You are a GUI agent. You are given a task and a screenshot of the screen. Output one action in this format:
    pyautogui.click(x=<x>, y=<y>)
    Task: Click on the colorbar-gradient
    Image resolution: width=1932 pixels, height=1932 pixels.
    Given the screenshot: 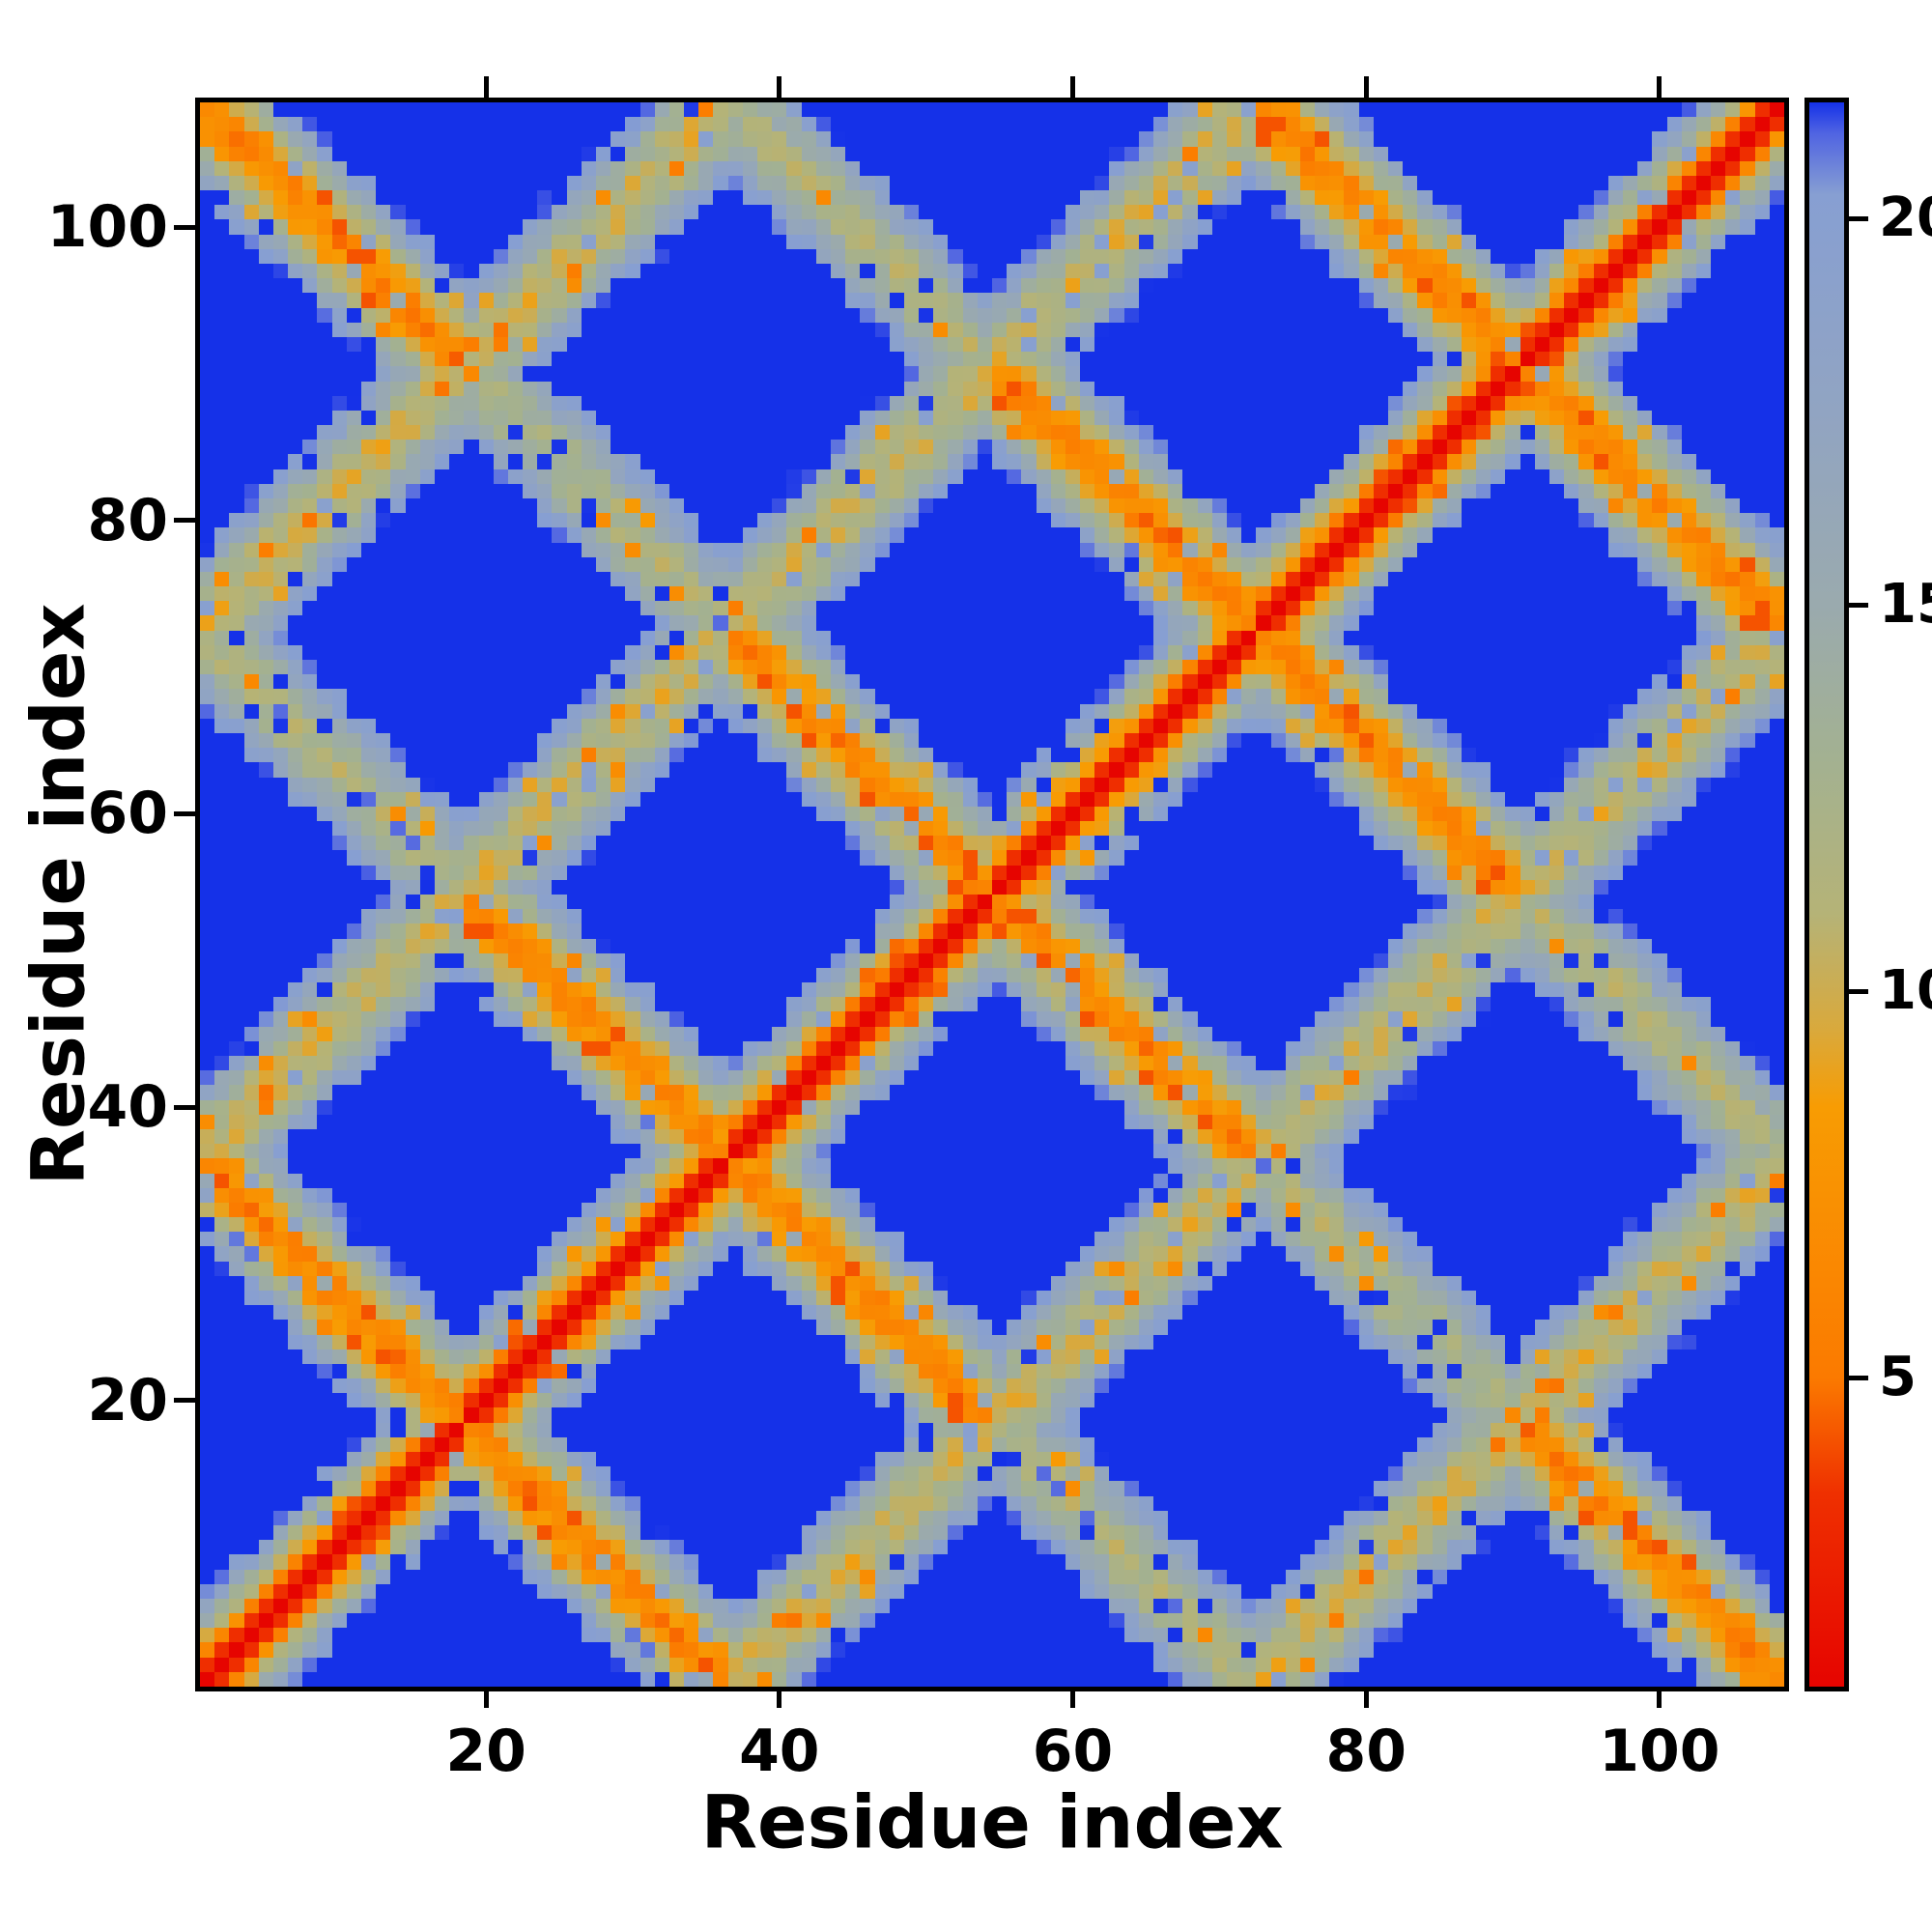 What is the action you would take?
    pyautogui.click(x=1826, y=894)
    